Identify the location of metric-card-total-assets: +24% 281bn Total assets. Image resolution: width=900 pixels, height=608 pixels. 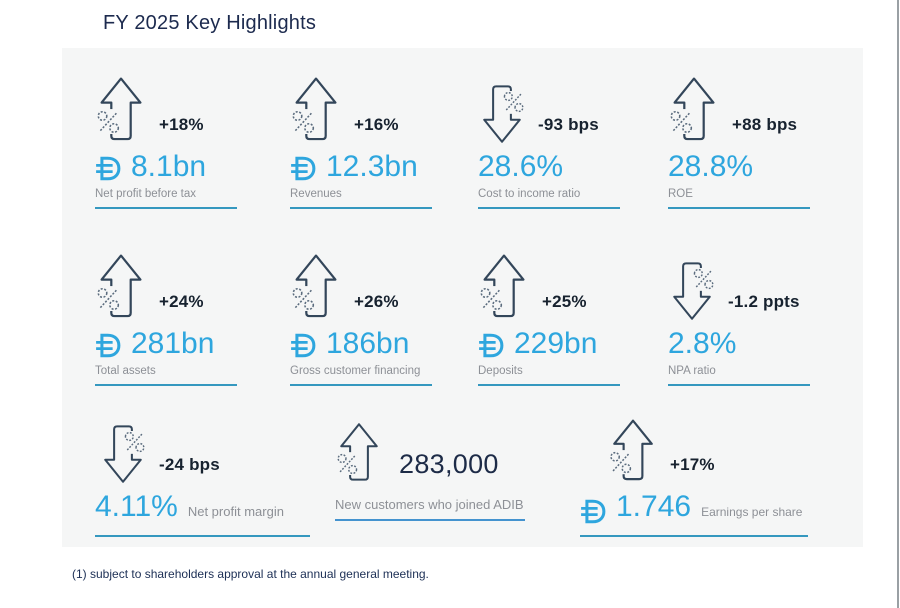
(165, 318).